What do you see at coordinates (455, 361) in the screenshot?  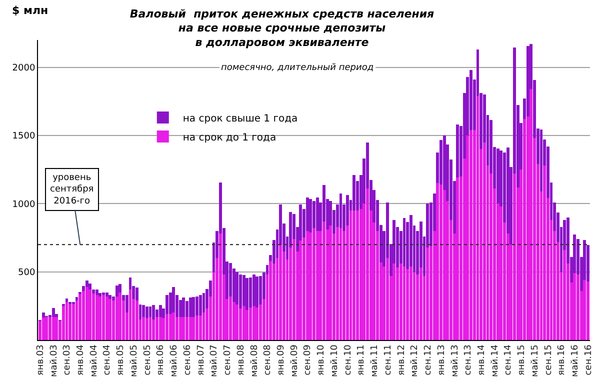 I see `x-tick-label: май.13` at bounding box center [455, 361].